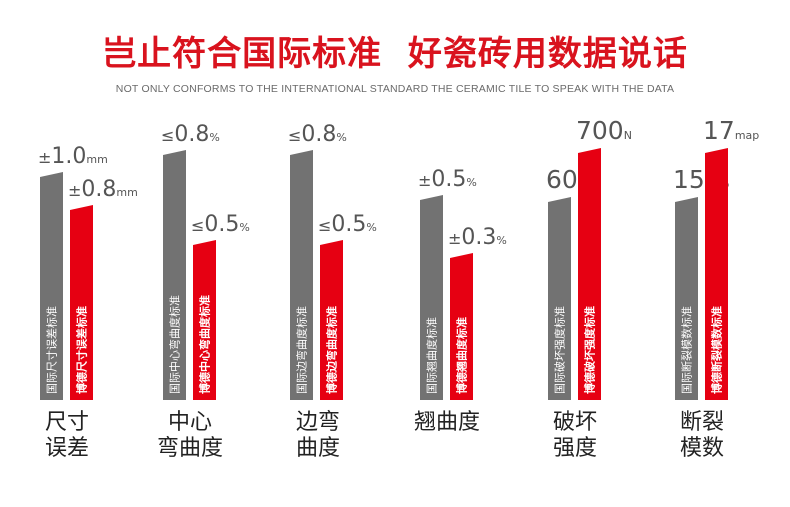 Image resolution: width=790 pixels, height=507 pixels. What do you see at coordinates (190, 134) in the screenshot?
I see `value-label-standard-1: ≤0.8%` at bounding box center [190, 134].